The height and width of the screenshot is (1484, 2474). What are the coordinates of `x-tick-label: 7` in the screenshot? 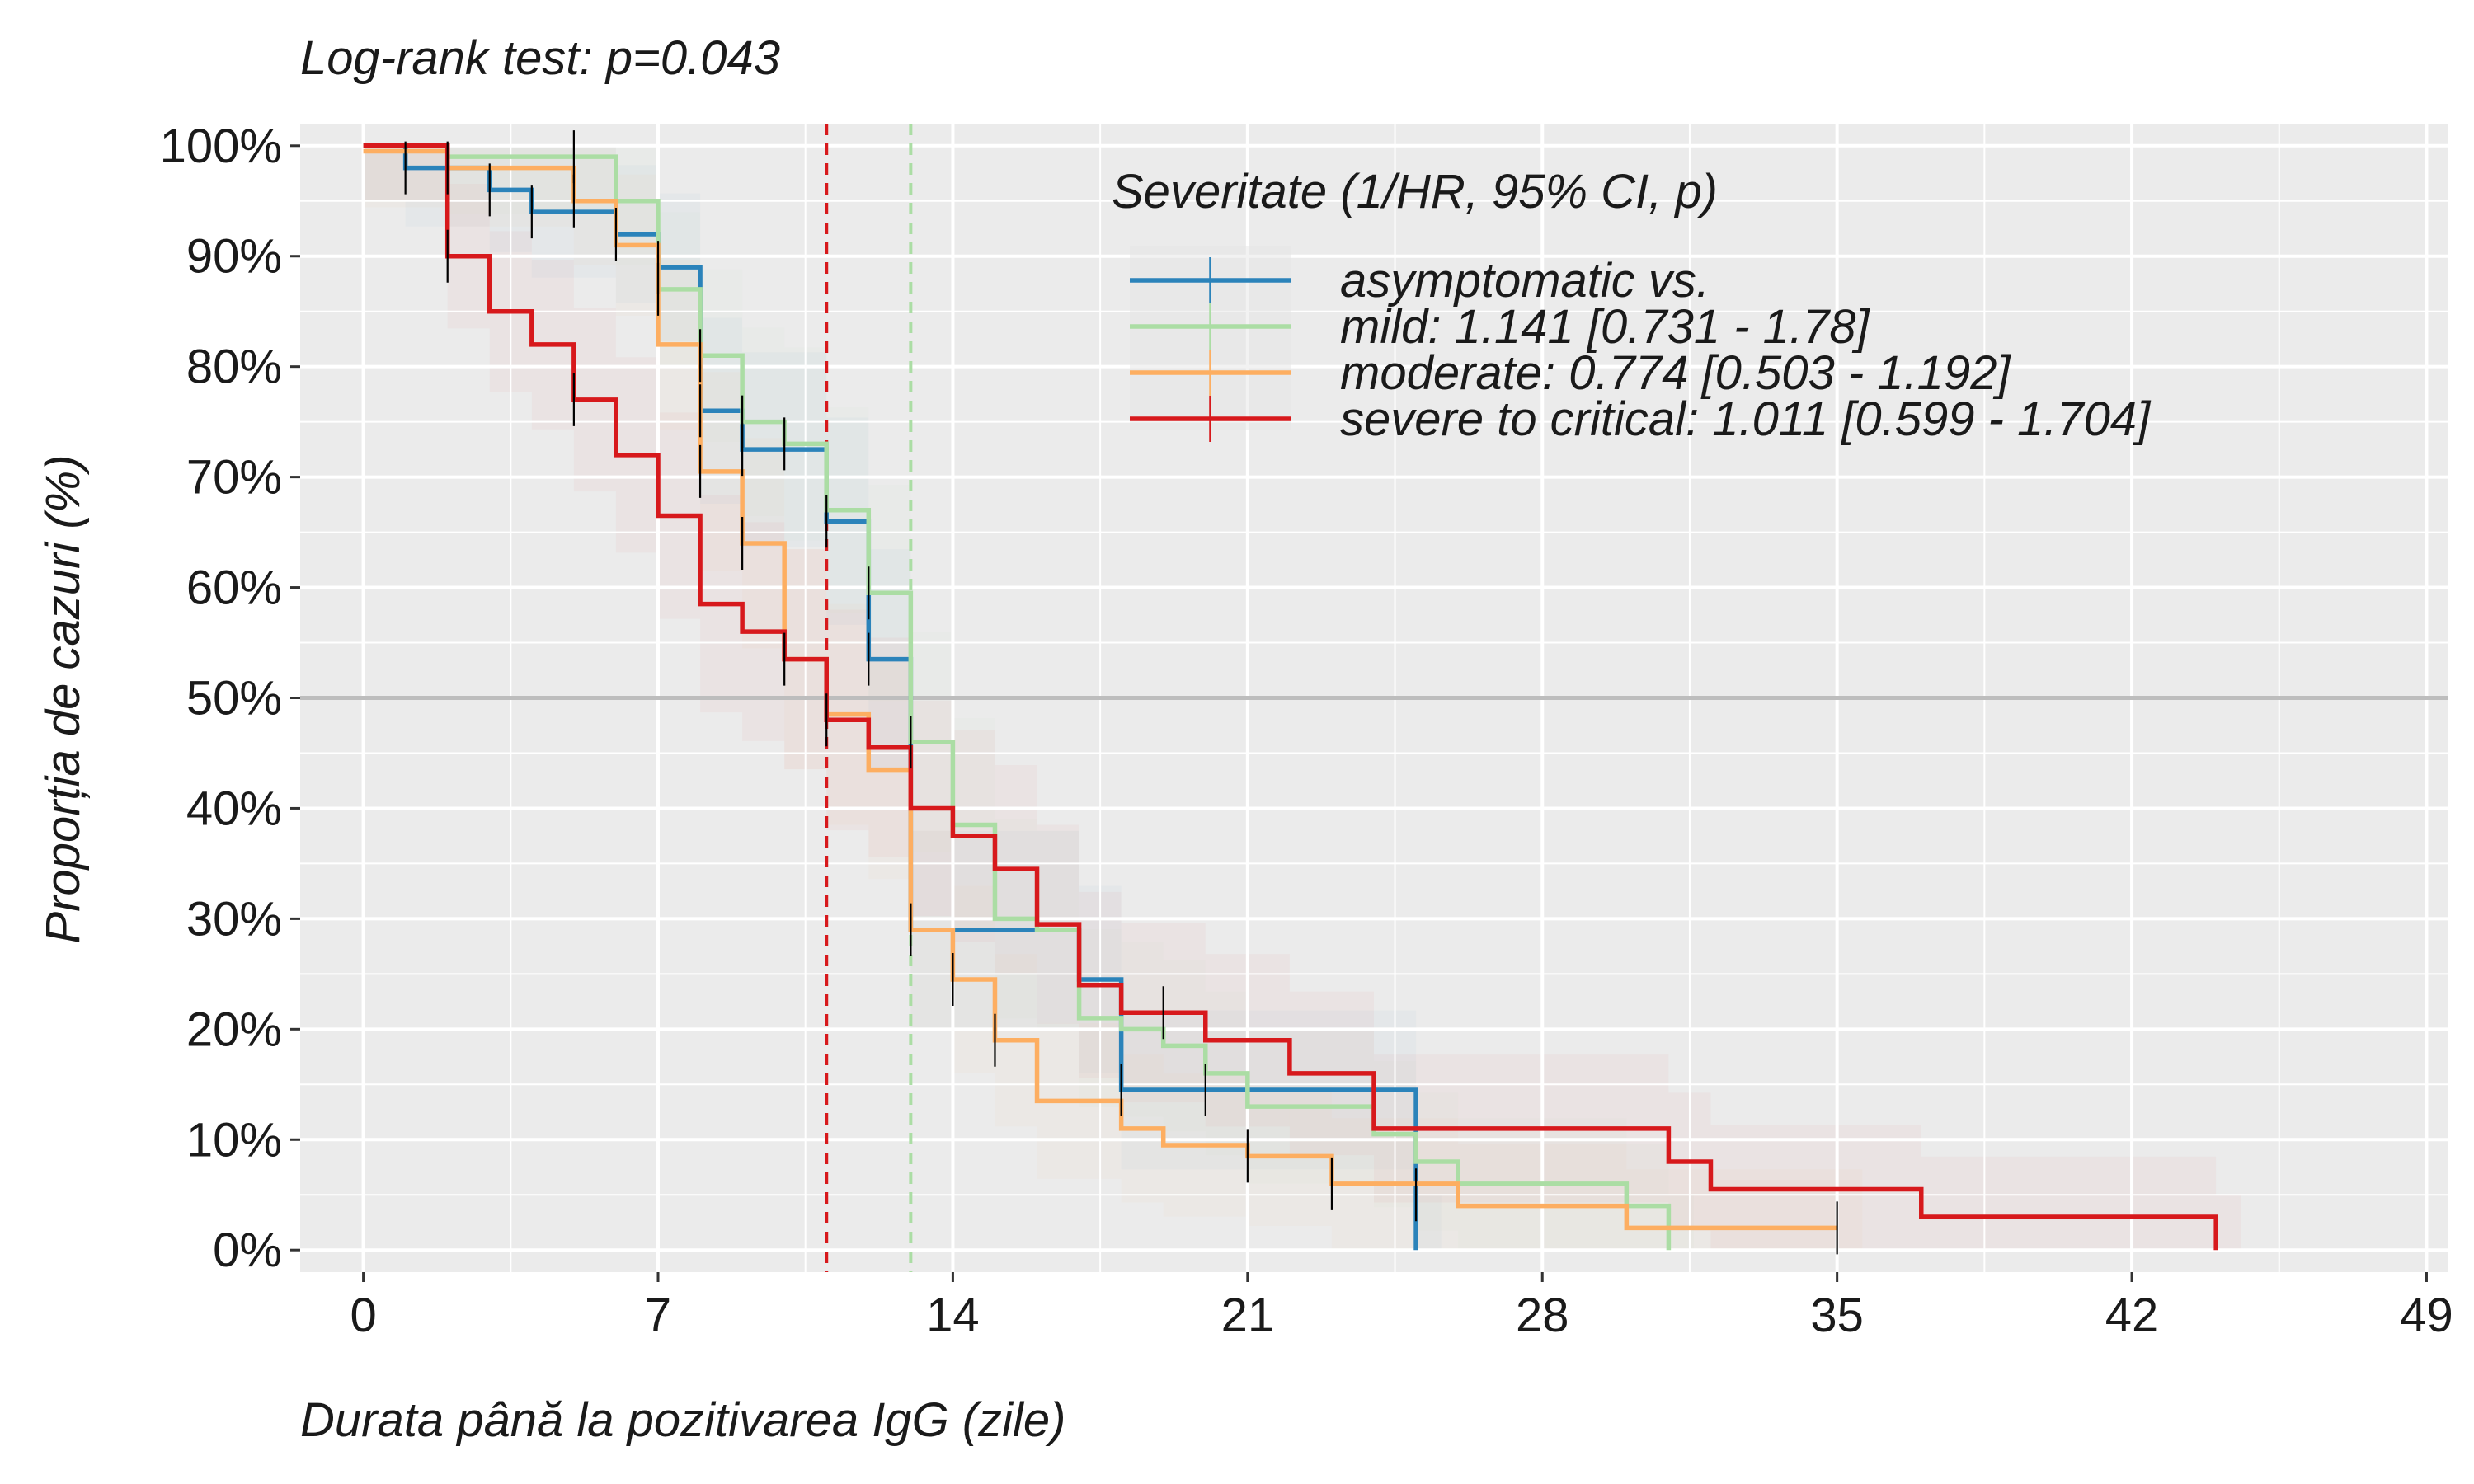 It's located at (658, 1315).